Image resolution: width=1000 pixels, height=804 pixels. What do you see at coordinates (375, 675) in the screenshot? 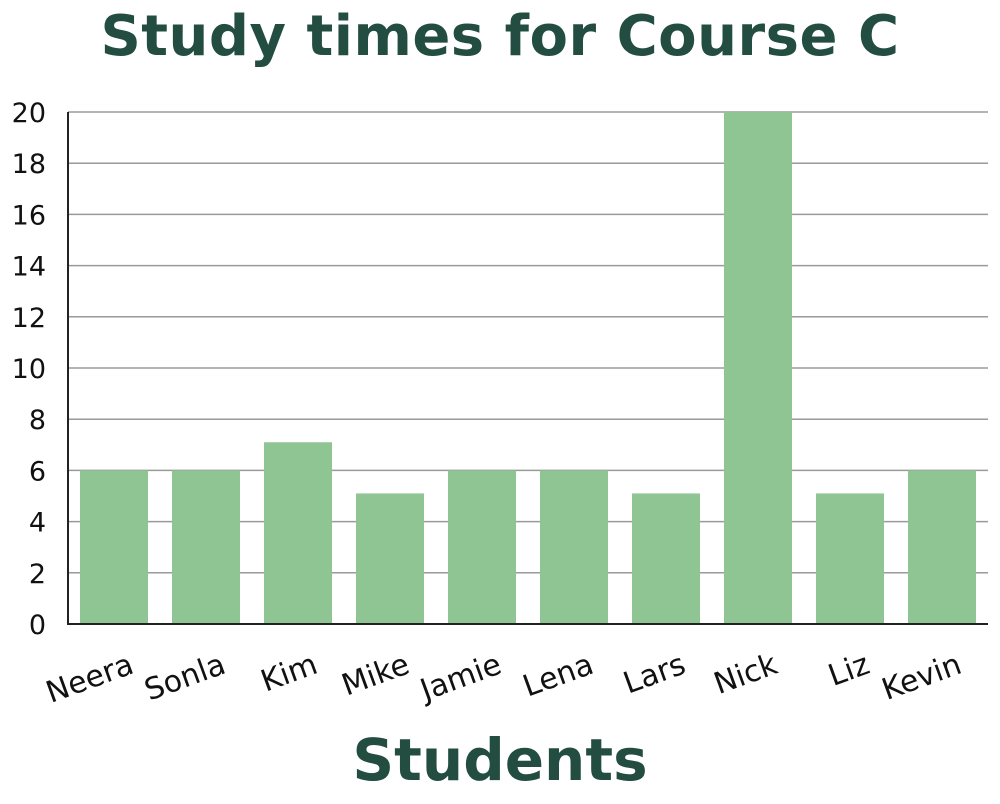
I see `x-tick-label: Mike` at bounding box center [375, 675].